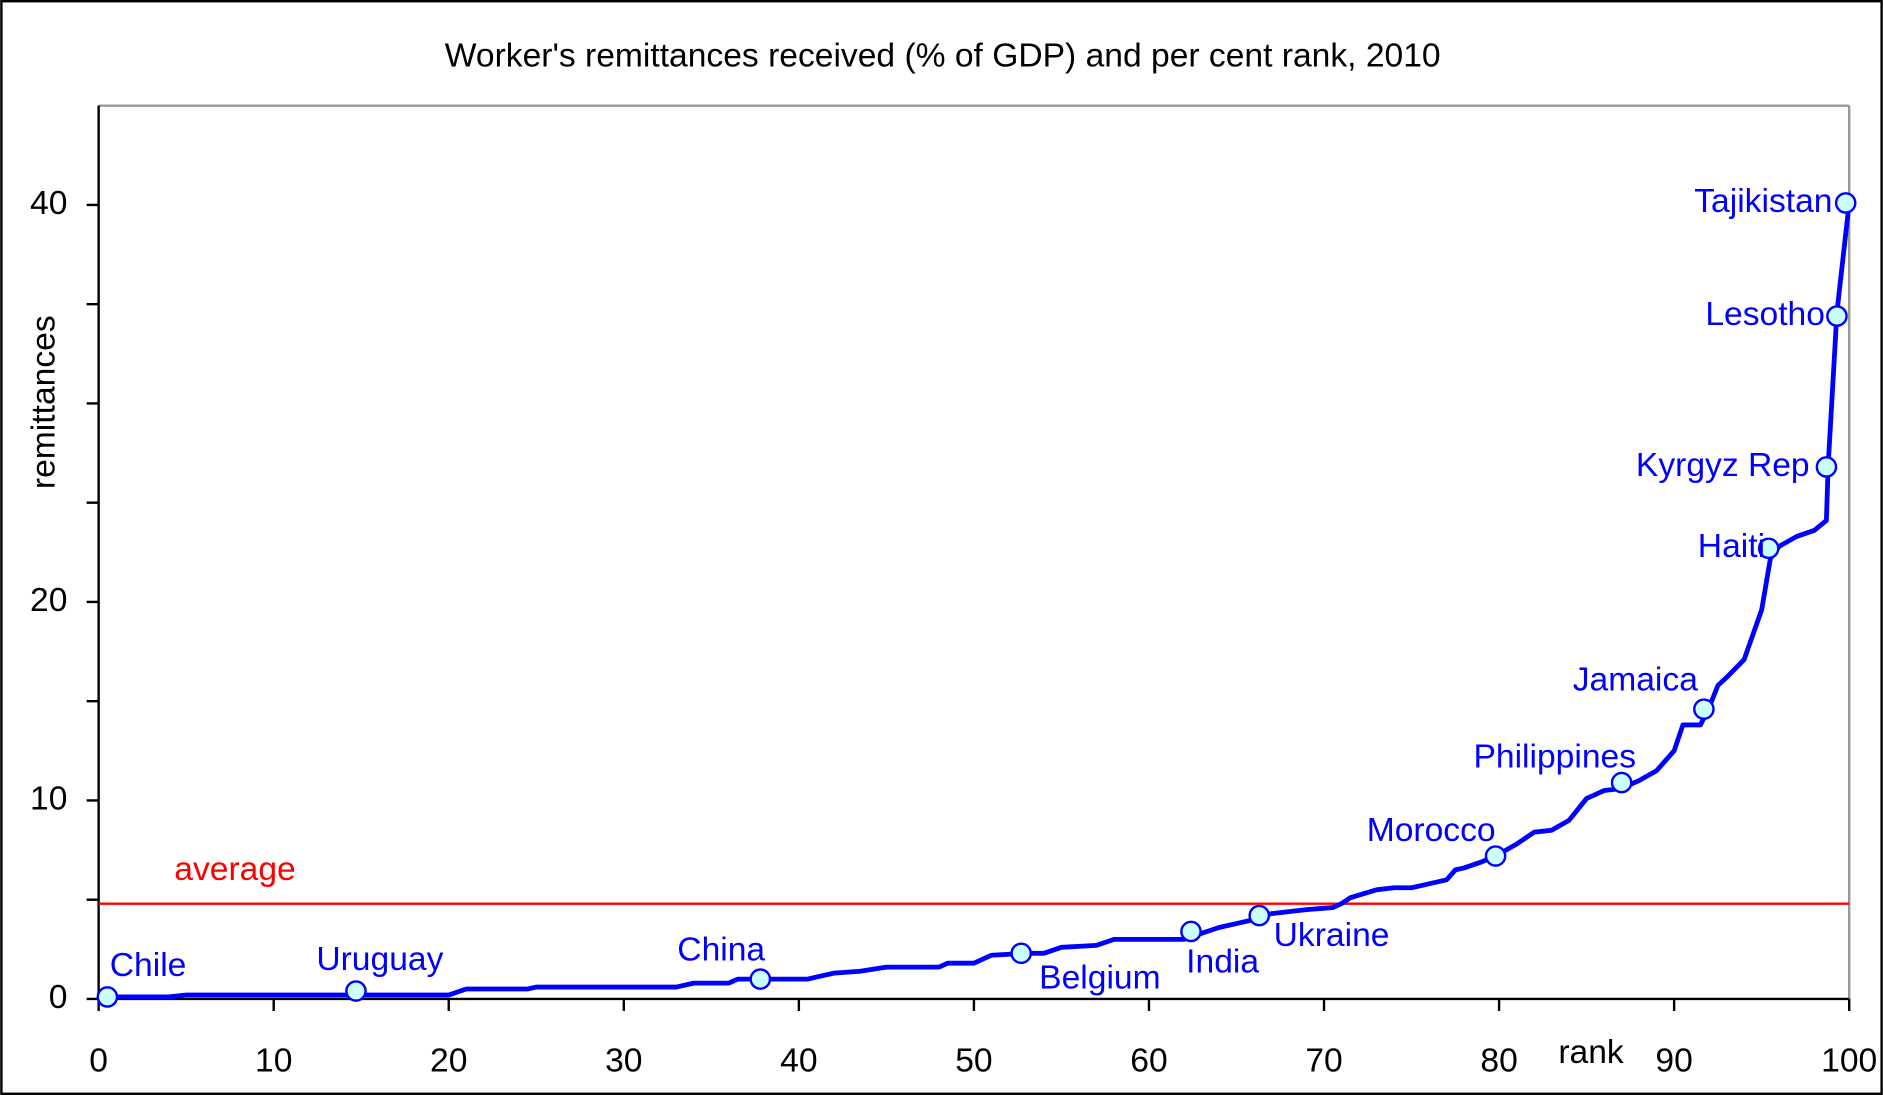  Describe the element at coordinates (1765, 314) in the screenshot. I see `point-label: Lesotho` at that location.